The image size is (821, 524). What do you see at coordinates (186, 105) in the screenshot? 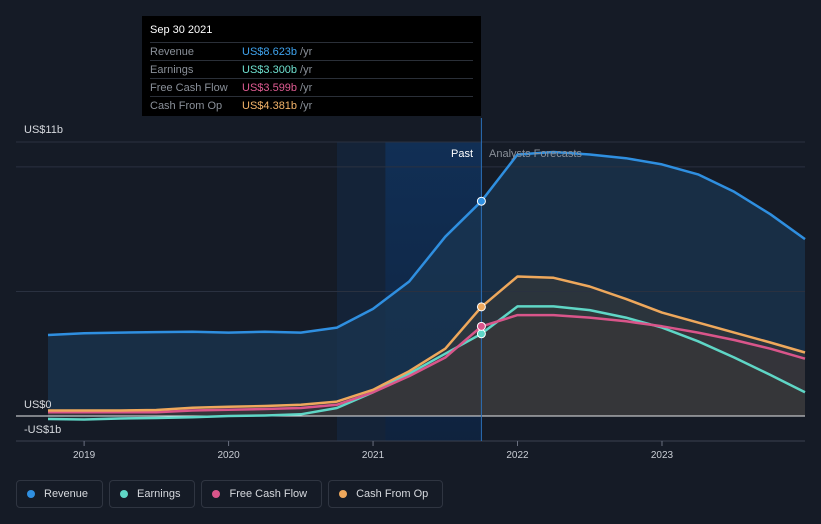
I see `tooltip-label: Cash From Op` at bounding box center [186, 105].